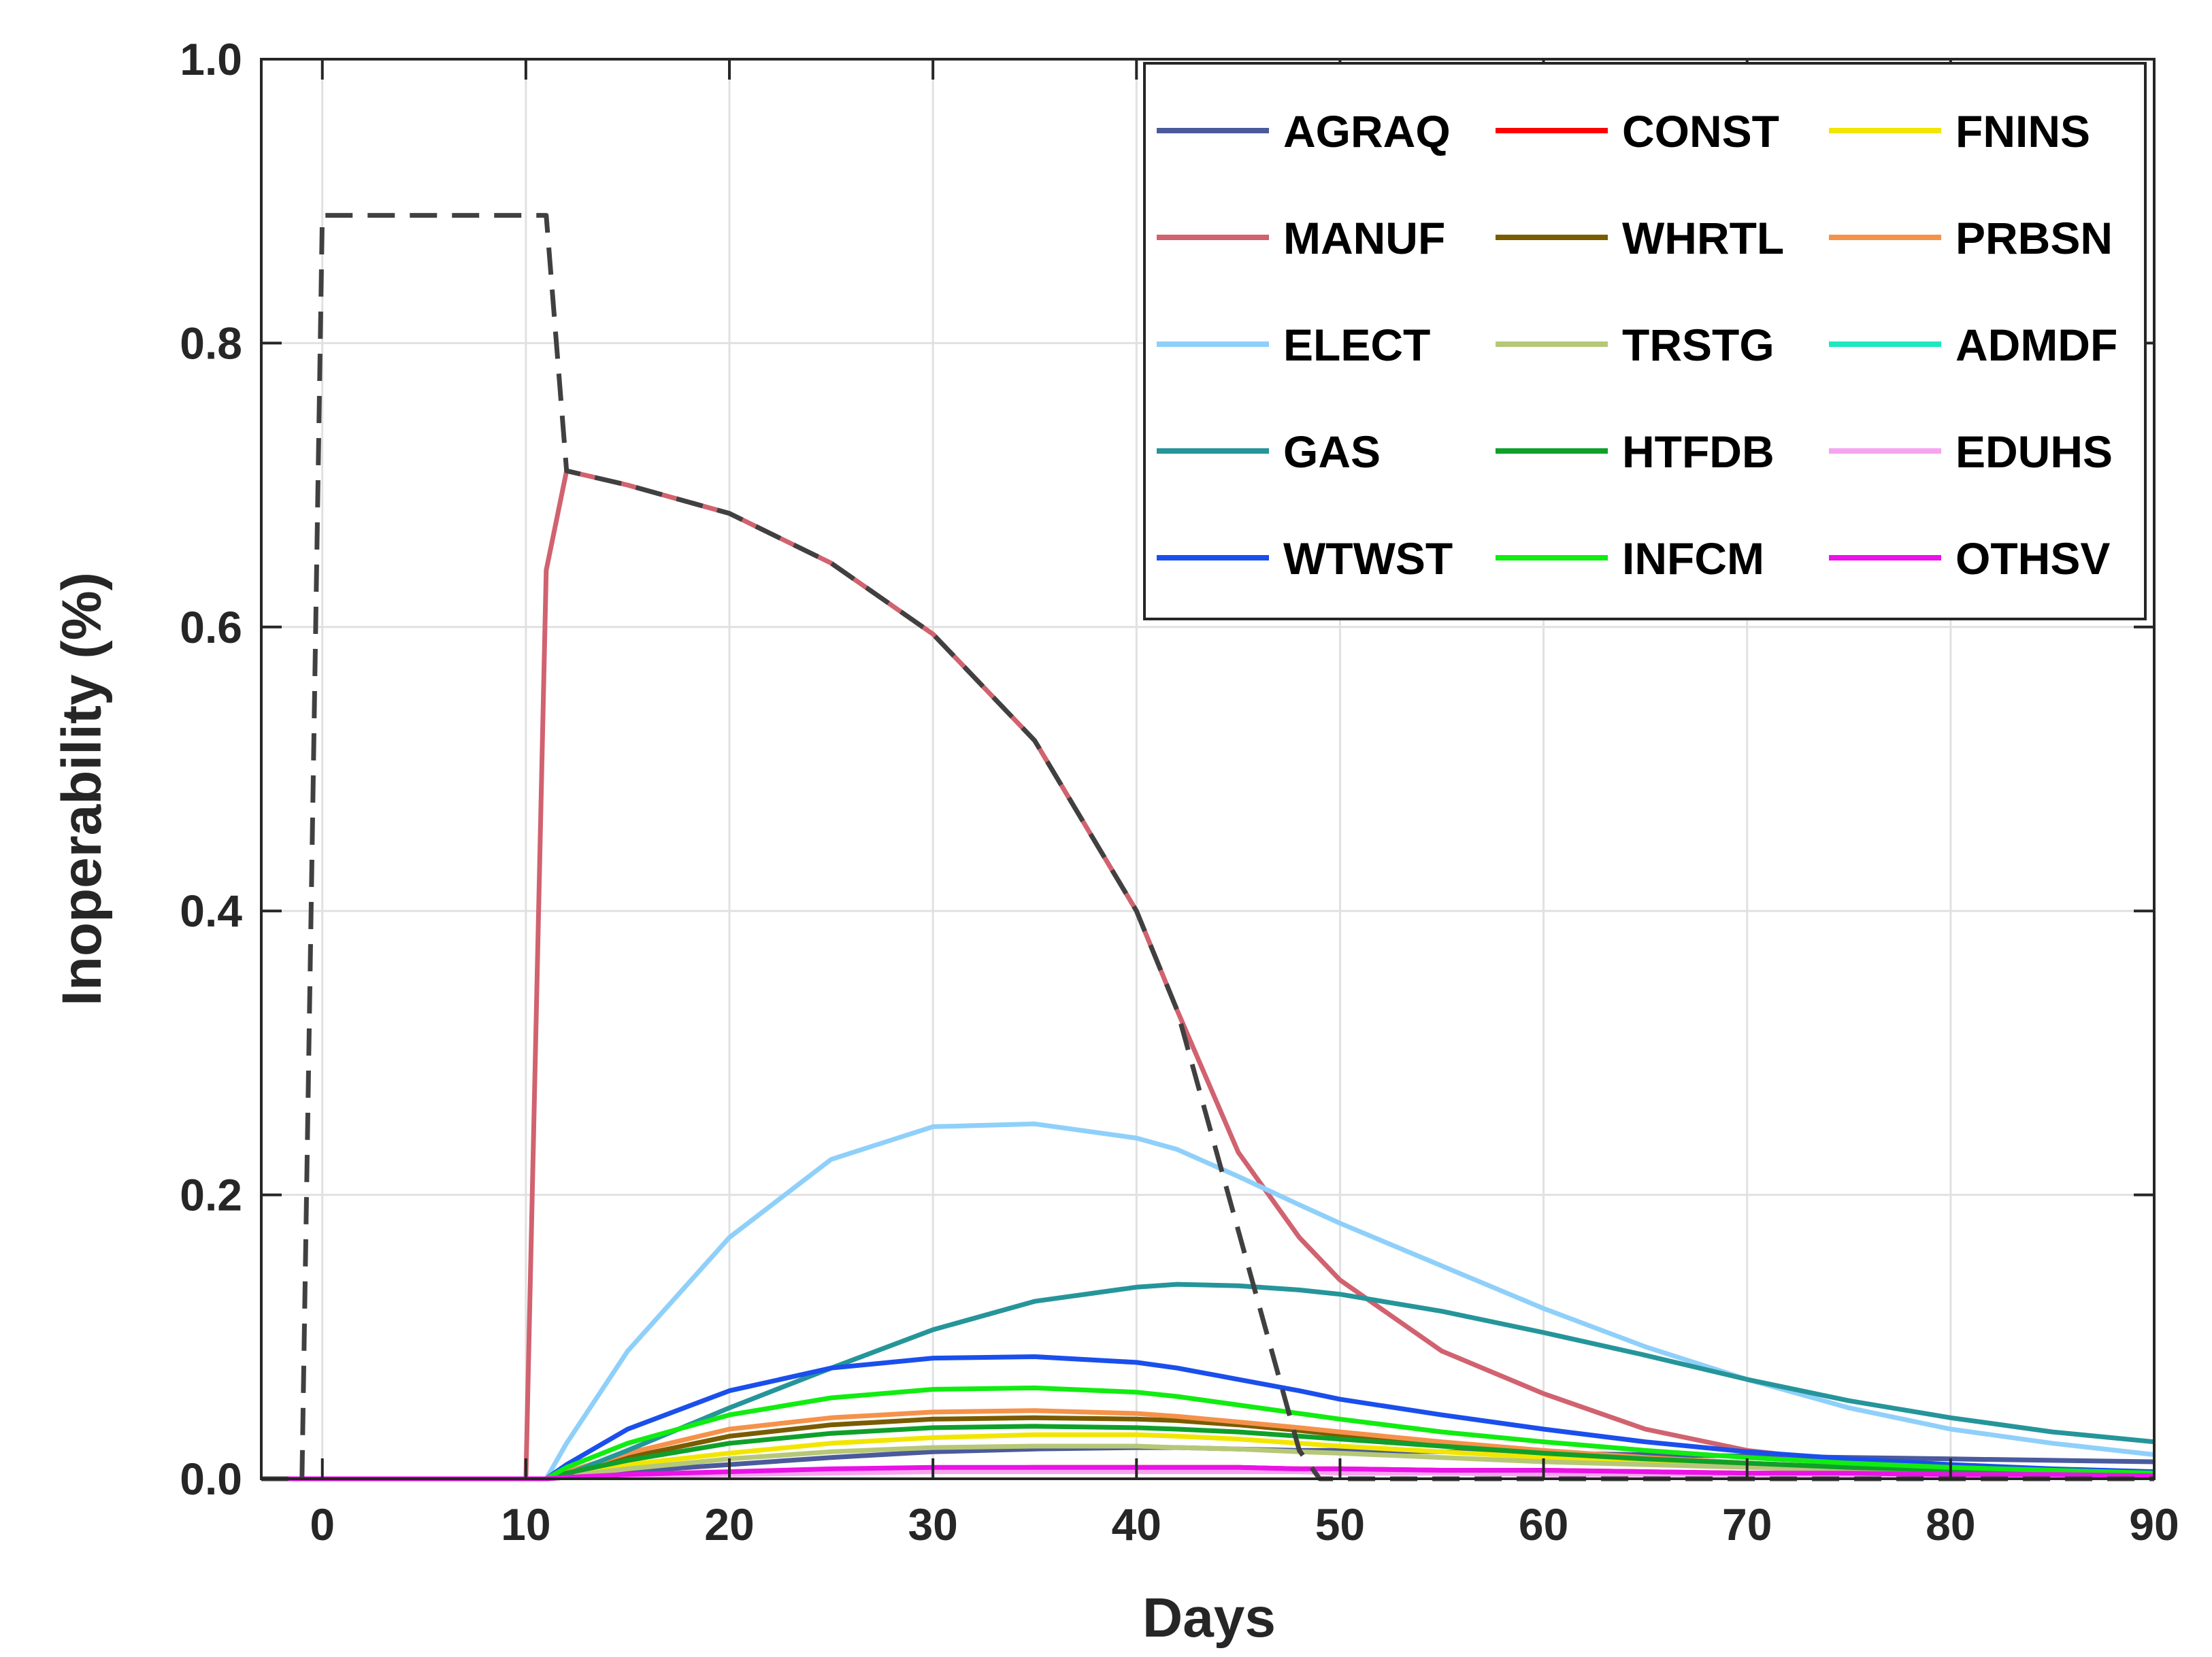 This screenshot has height=1657, width=2212. Describe the element at coordinates (322, 1524) in the screenshot. I see `x-tick-label: 0` at that location.